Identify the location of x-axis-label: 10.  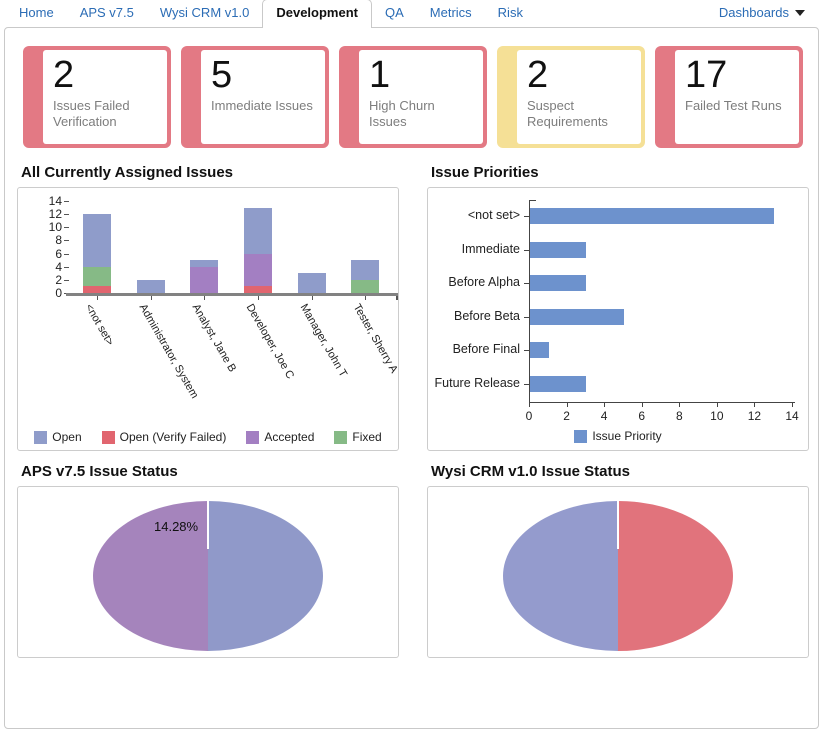
(717, 416).